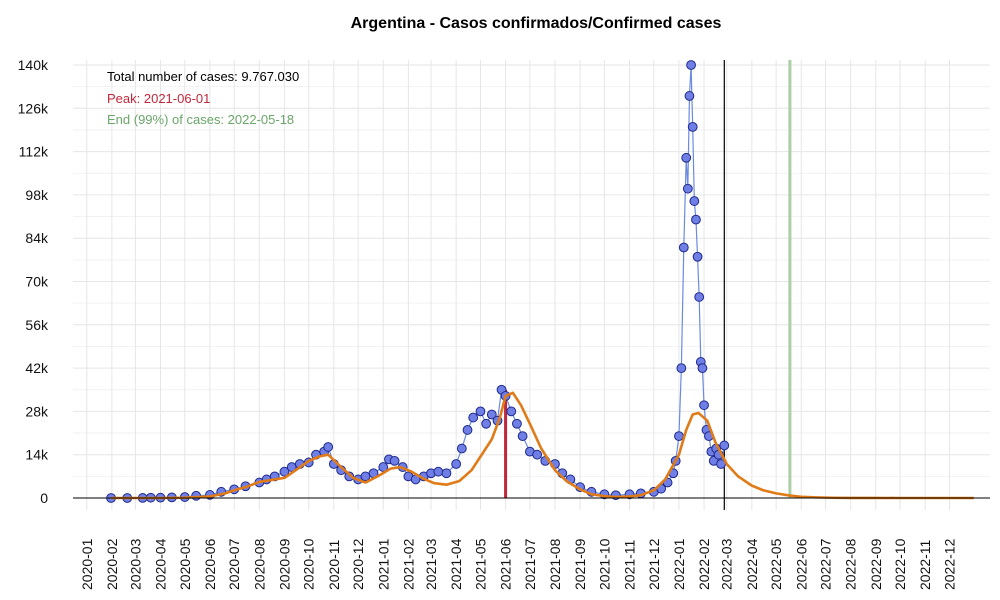 This screenshot has height=600, width=1000. Describe the element at coordinates (284, 564) in the screenshot. I see `x-tick-label: 2020-09` at that location.